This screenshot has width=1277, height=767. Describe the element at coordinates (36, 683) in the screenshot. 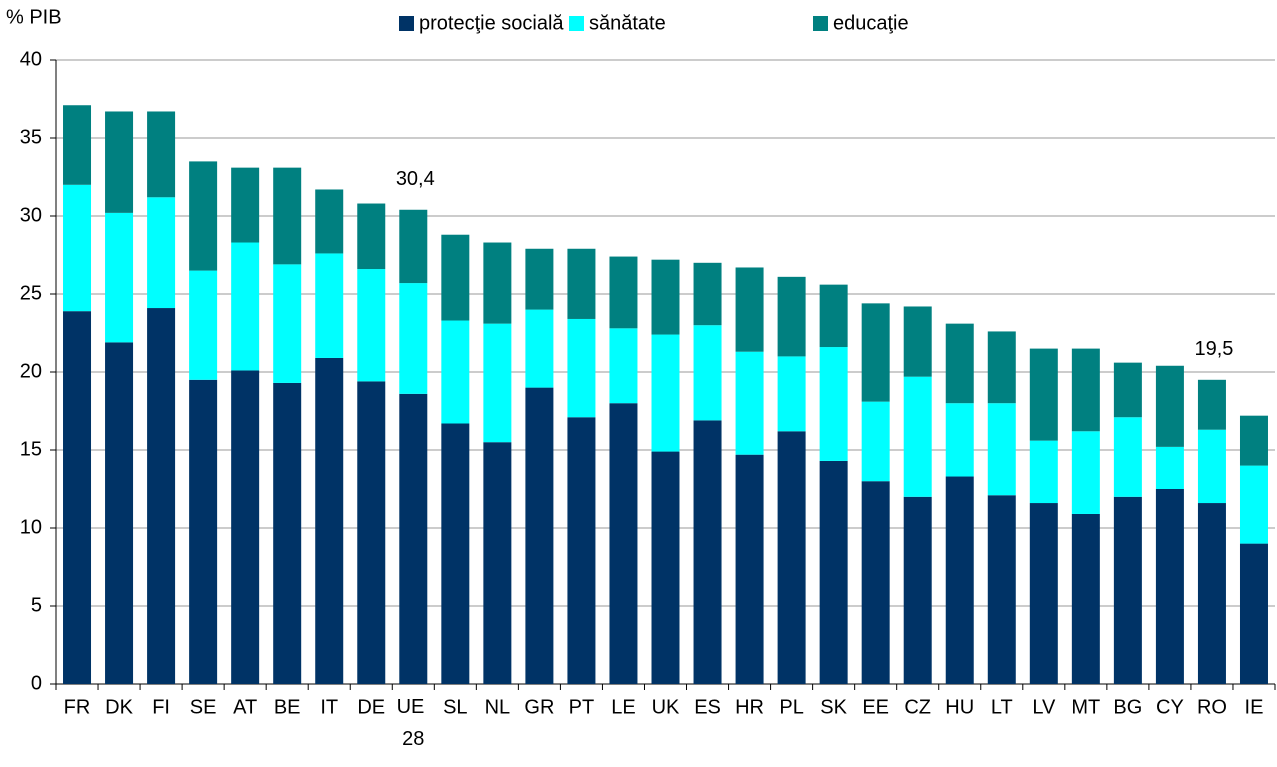

I see `y-tick-label: 0` at that location.